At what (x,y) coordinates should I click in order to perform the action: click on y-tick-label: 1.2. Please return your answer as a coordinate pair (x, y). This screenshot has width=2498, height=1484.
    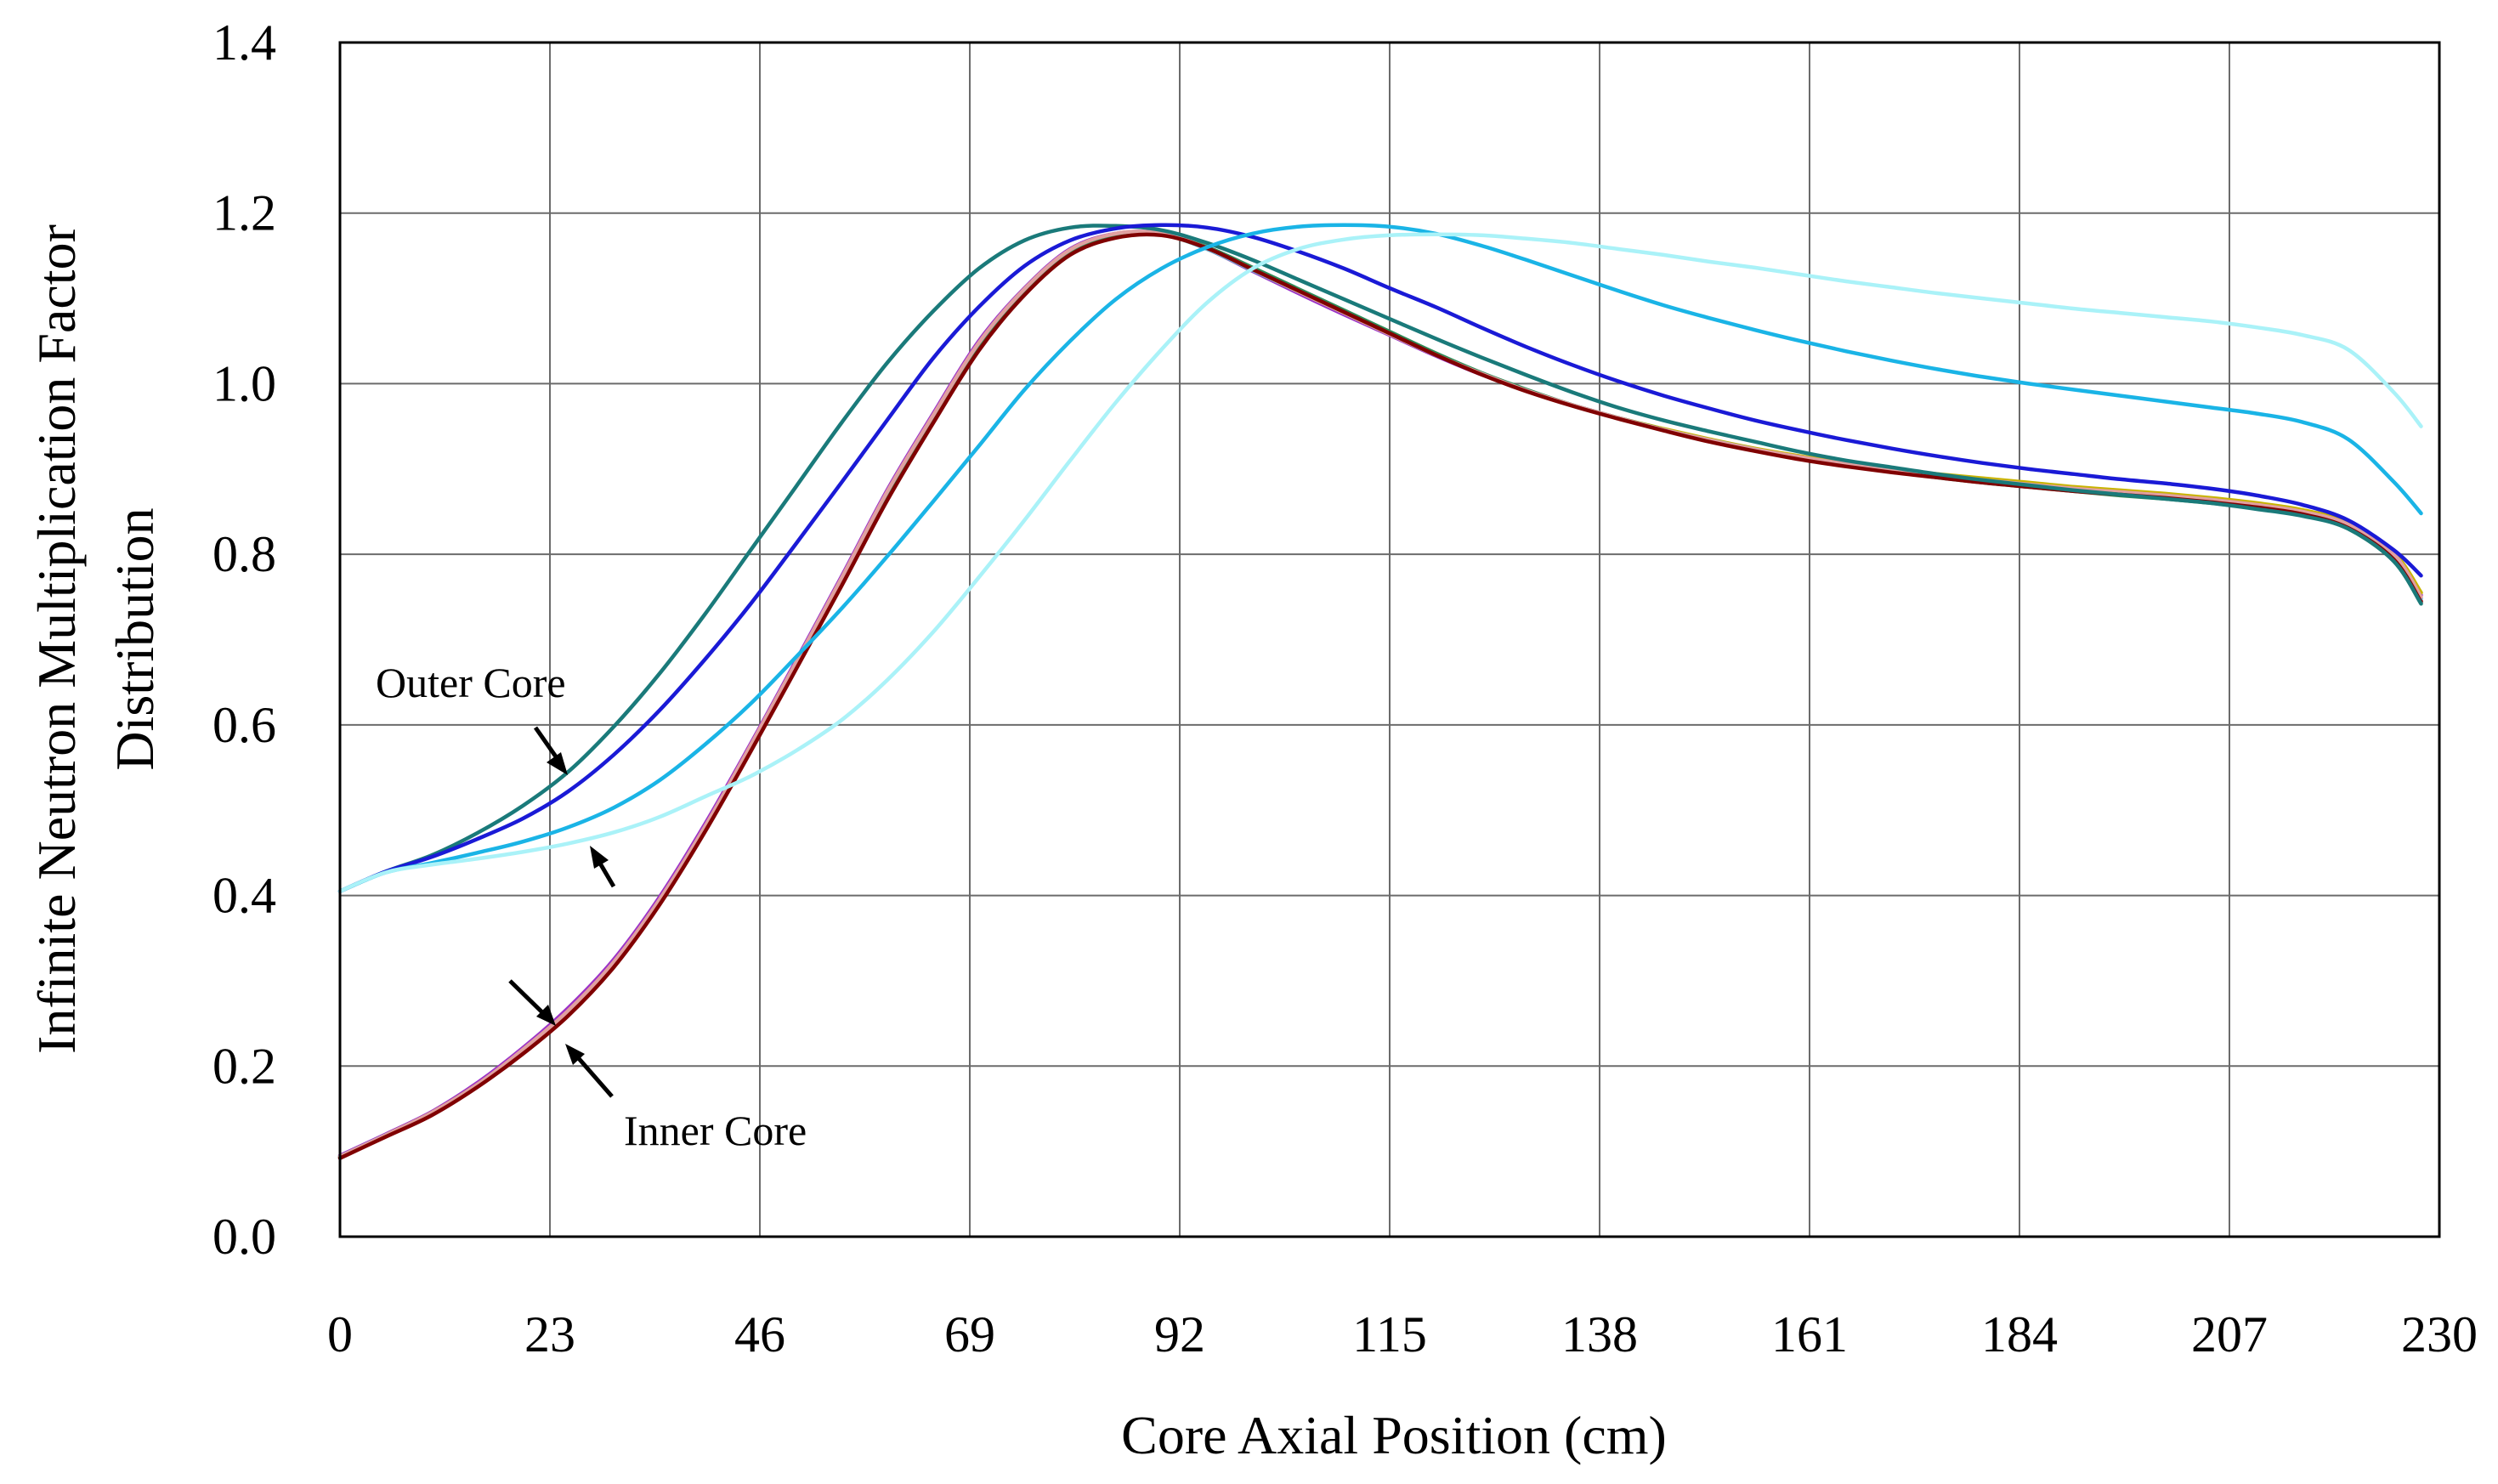
    Looking at the image, I should click on (244, 213).